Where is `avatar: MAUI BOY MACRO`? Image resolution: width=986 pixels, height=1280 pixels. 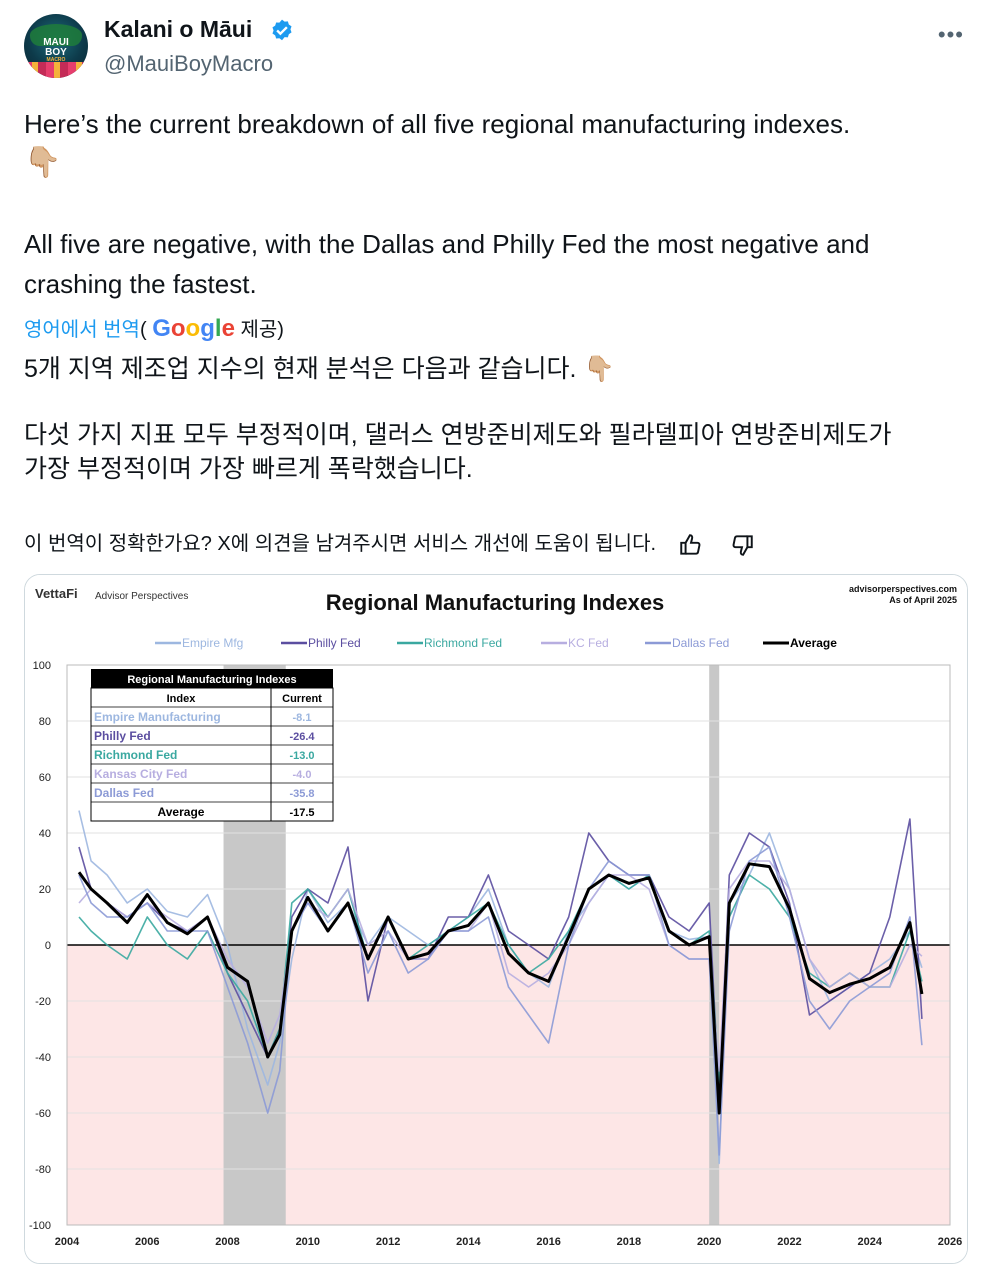
avatar: MAUI BOY MACRO is located at coordinates (56, 46).